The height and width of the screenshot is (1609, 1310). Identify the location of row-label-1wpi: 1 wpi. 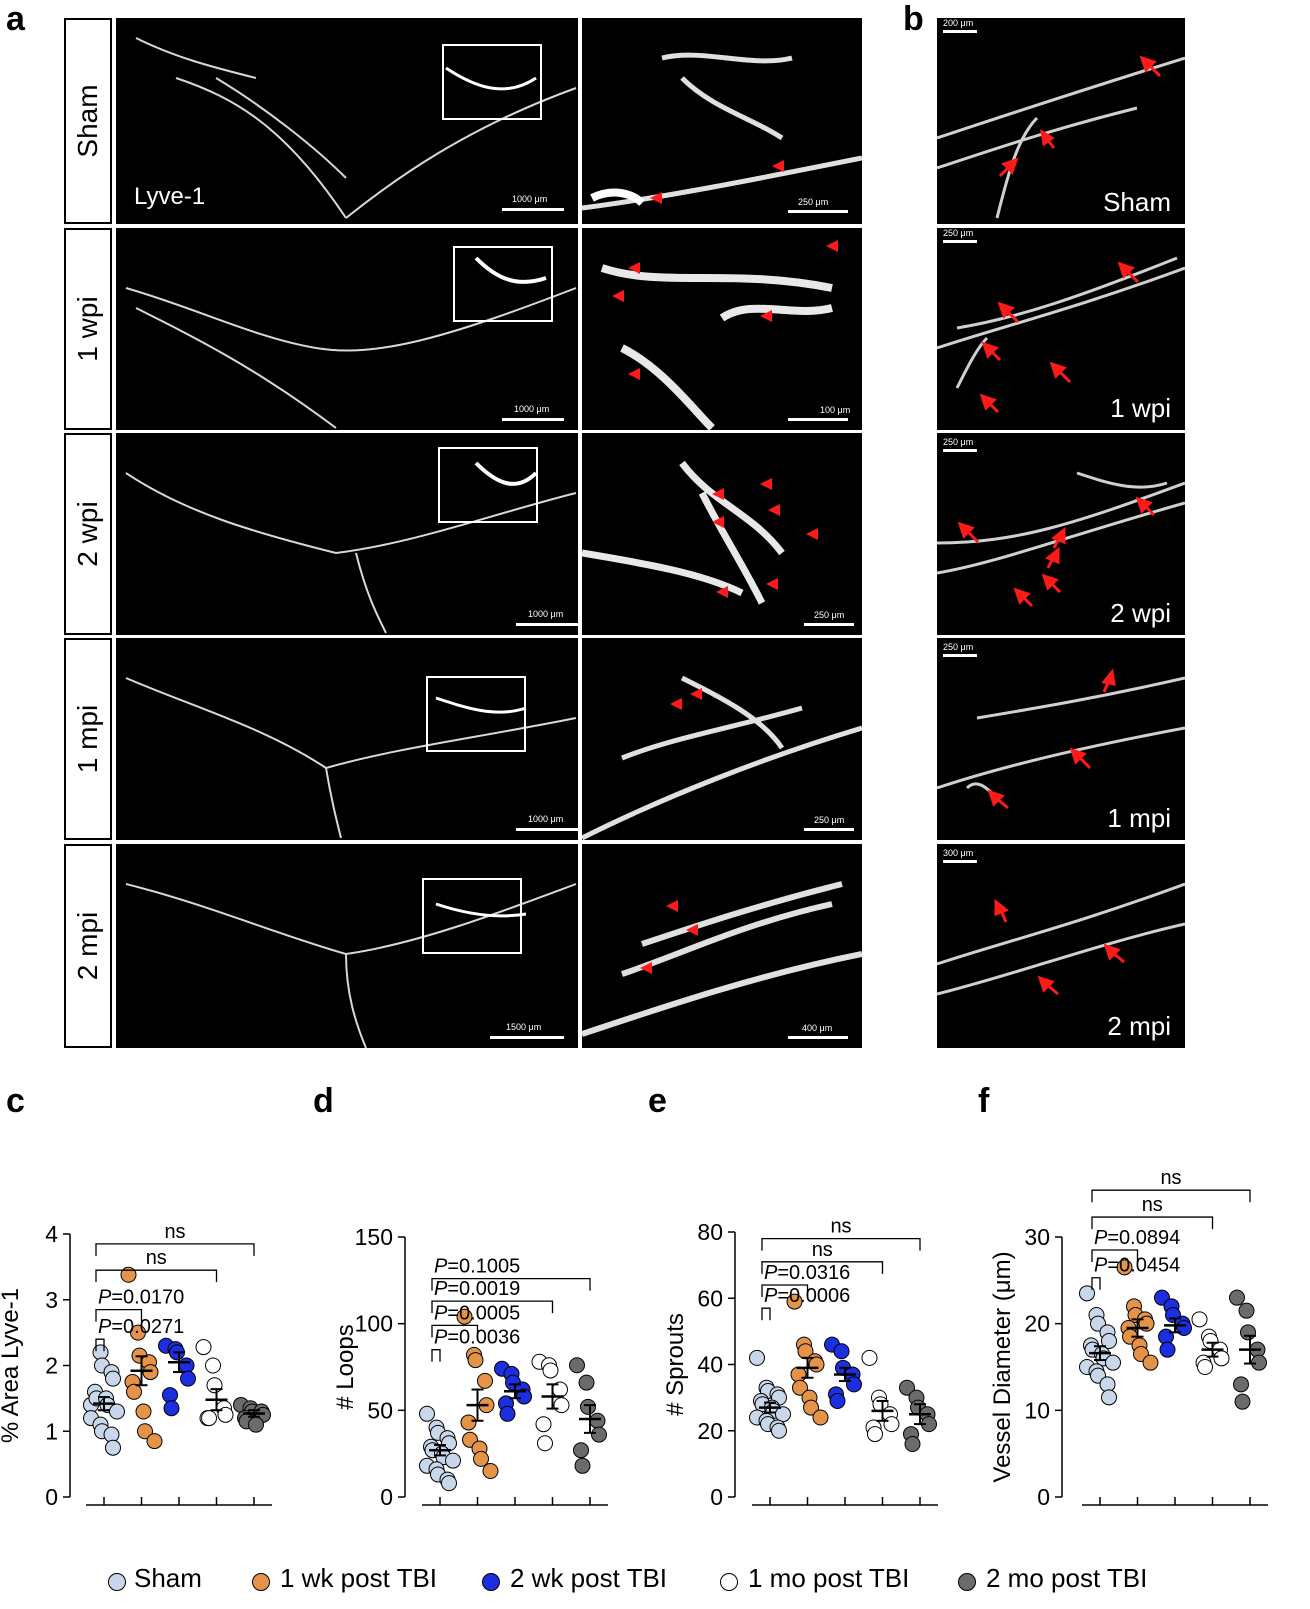
(88, 329).